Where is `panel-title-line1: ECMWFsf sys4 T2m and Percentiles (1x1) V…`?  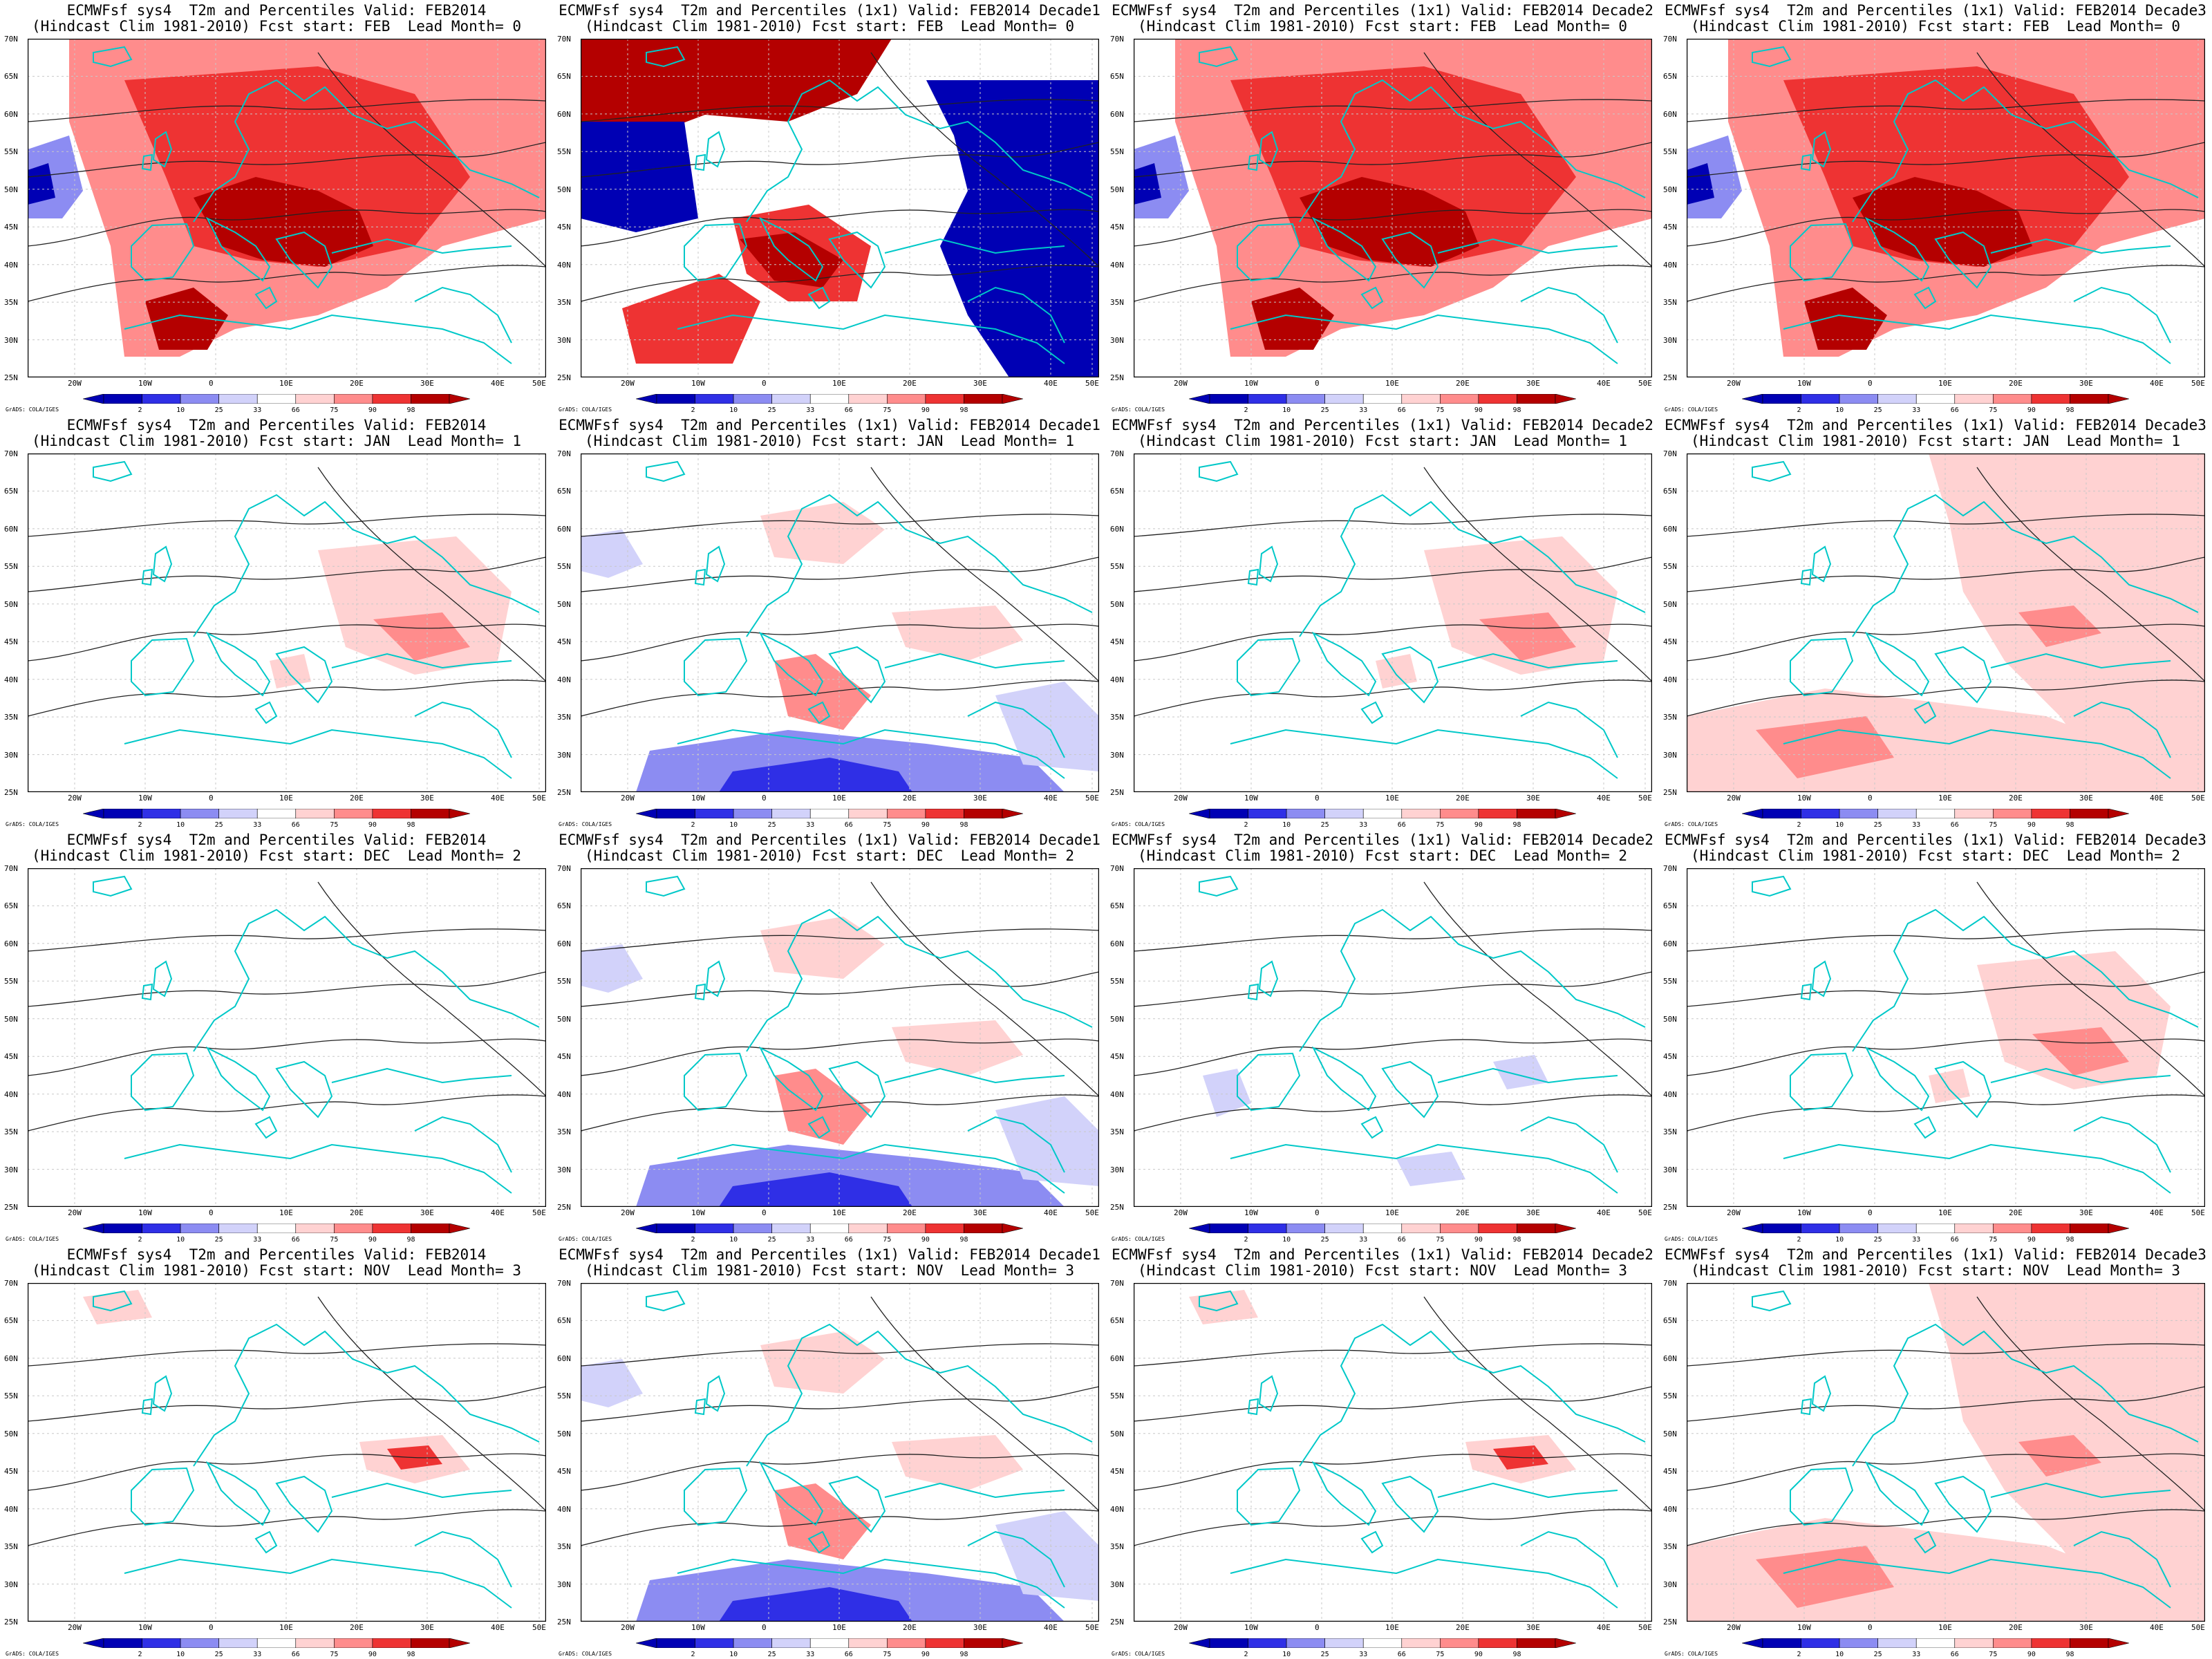
panel-title-line1: ECMWFsf sys4 T2m and Percentiles (1x1) V… is located at coordinates (829, 840).